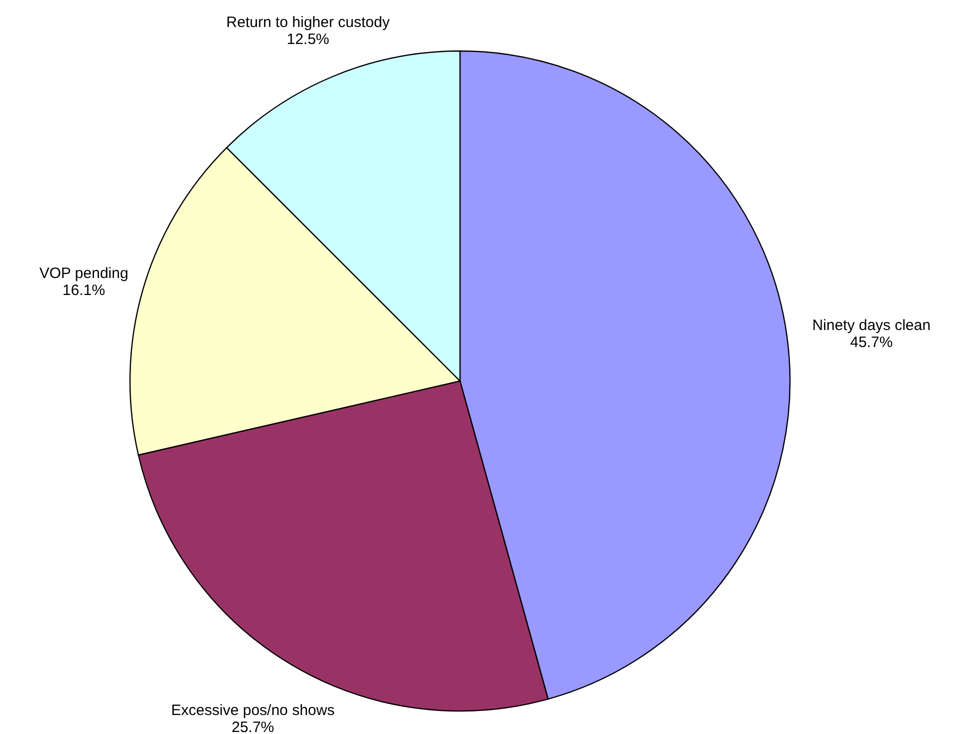  Describe the element at coordinates (871, 325) in the screenshot. I see `slice-label: Ninety days clean` at that location.